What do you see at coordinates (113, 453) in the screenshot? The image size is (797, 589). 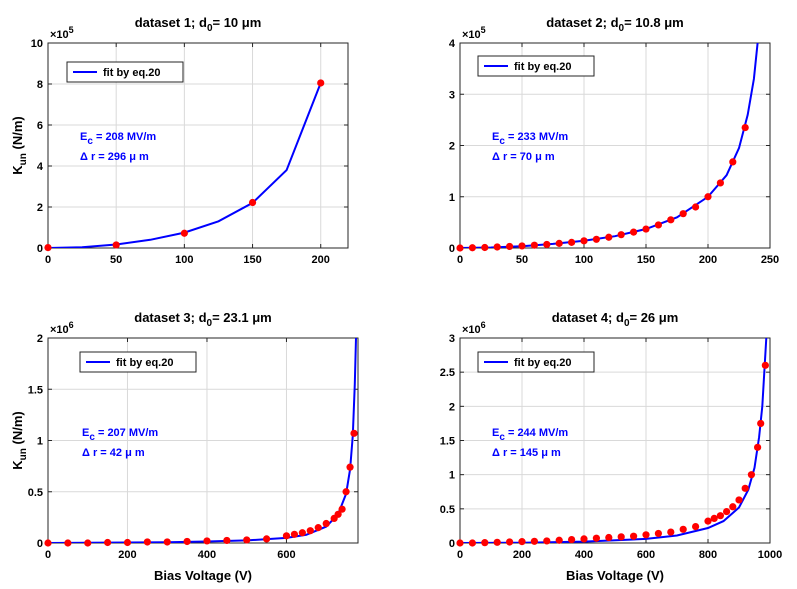 I see `annotation-dr: Δ r = 42 μ m` at bounding box center [113, 453].